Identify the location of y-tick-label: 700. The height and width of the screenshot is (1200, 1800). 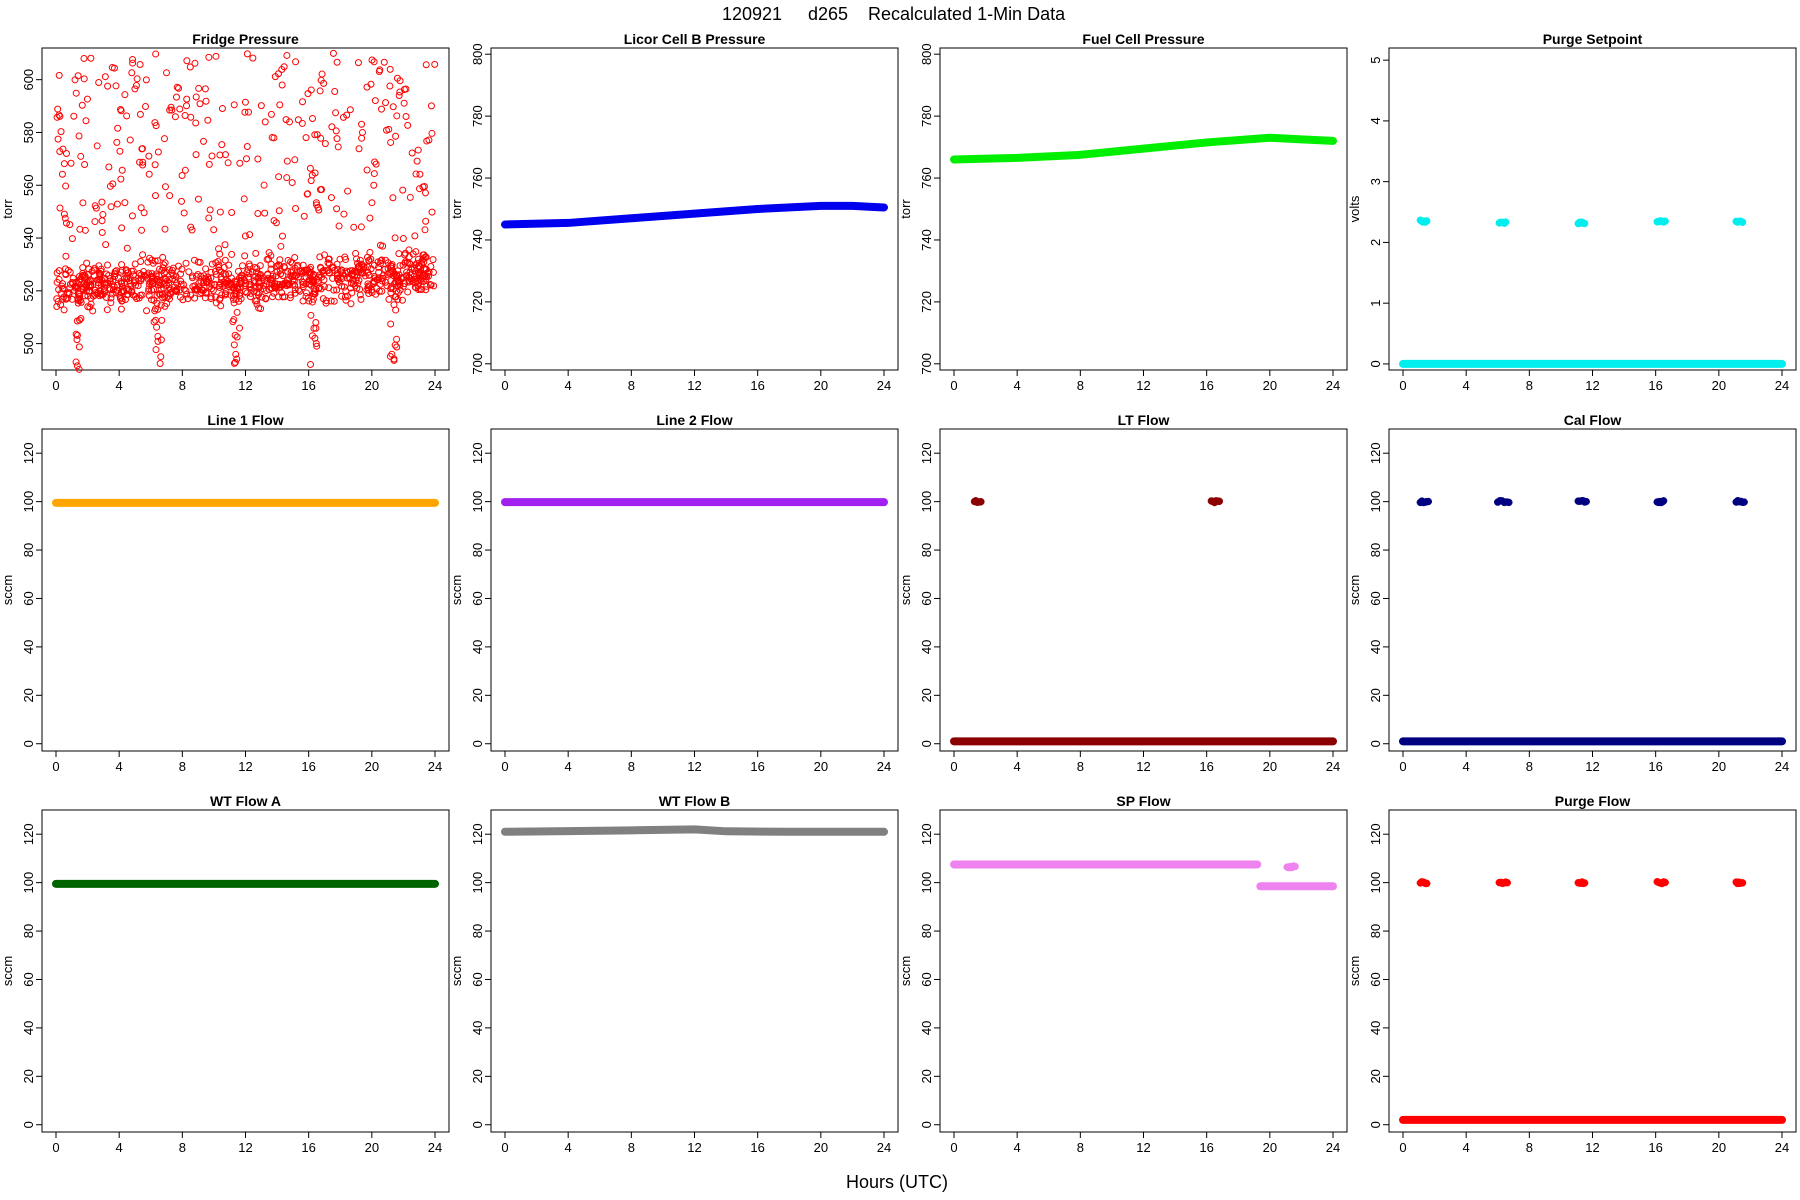
(477, 364).